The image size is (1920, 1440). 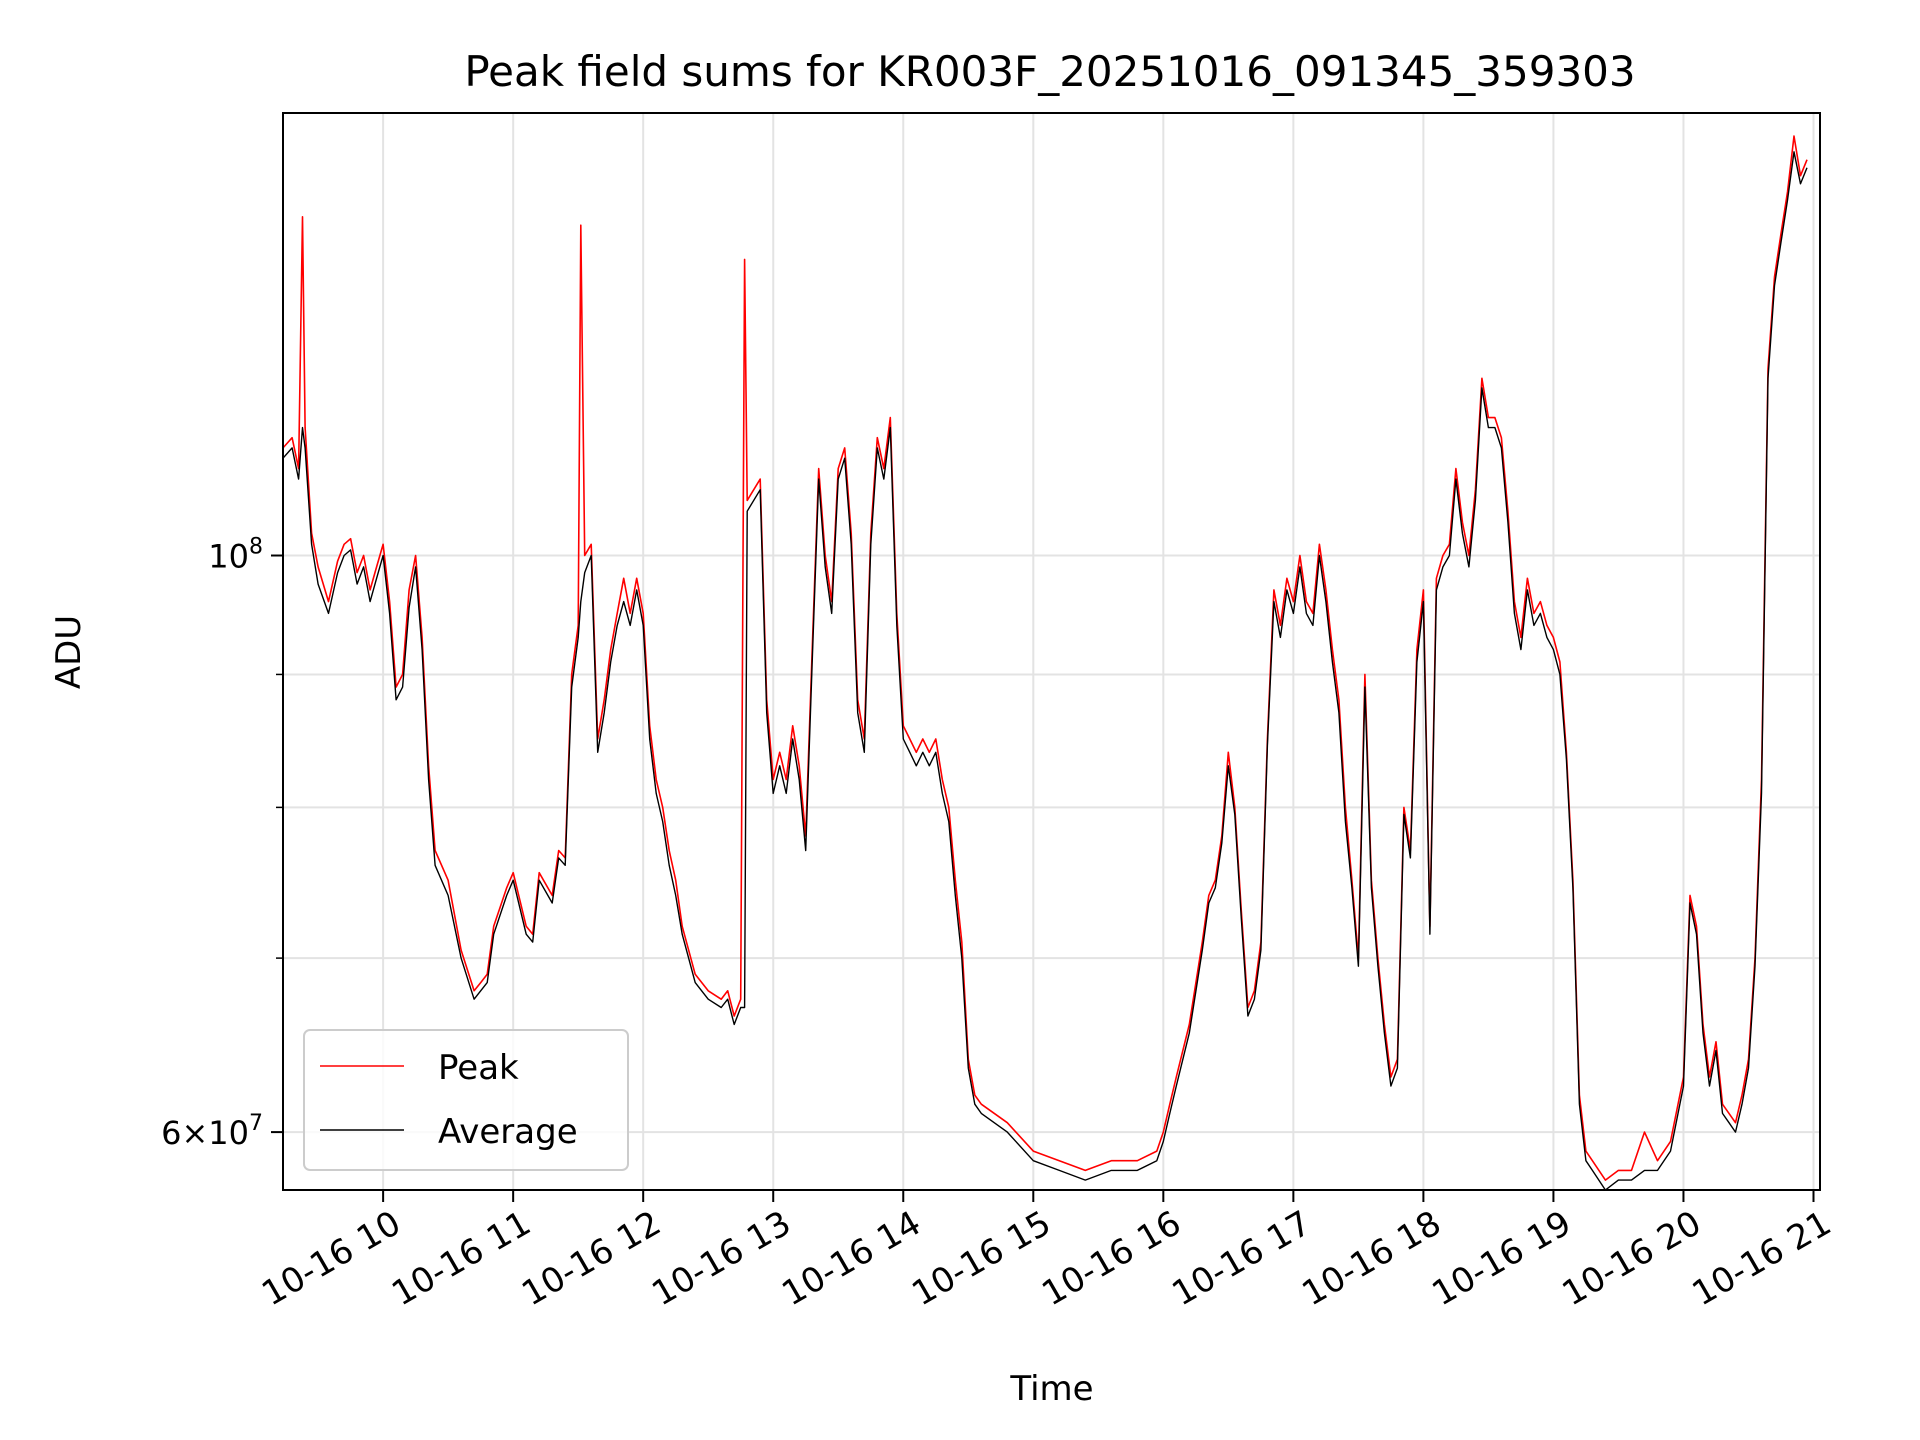 I want to click on y-tick-label: 108, so click(x=235, y=555).